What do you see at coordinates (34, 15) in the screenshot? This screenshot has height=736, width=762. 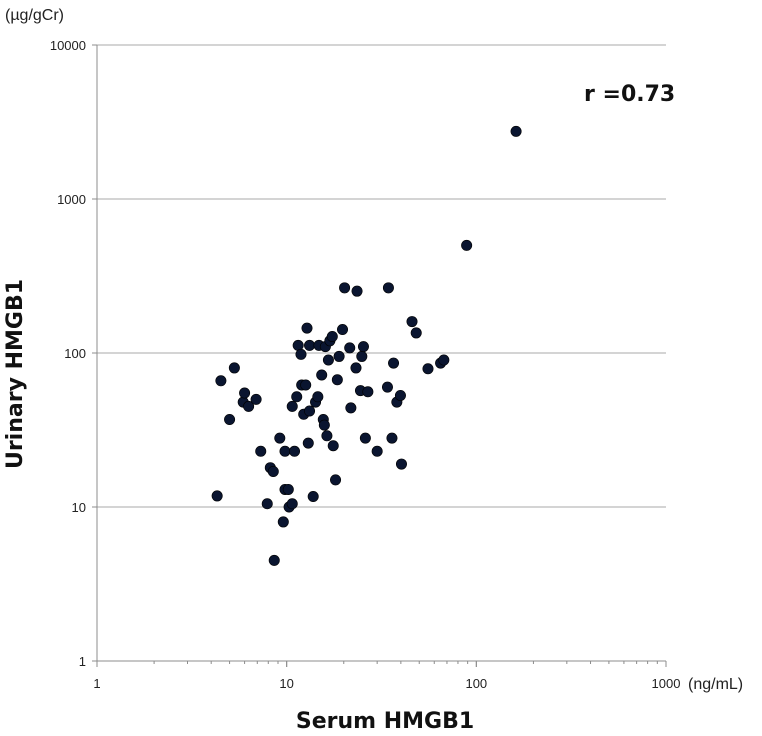 I see `y-axis-unit: (µg/gCr)` at bounding box center [34, 15].